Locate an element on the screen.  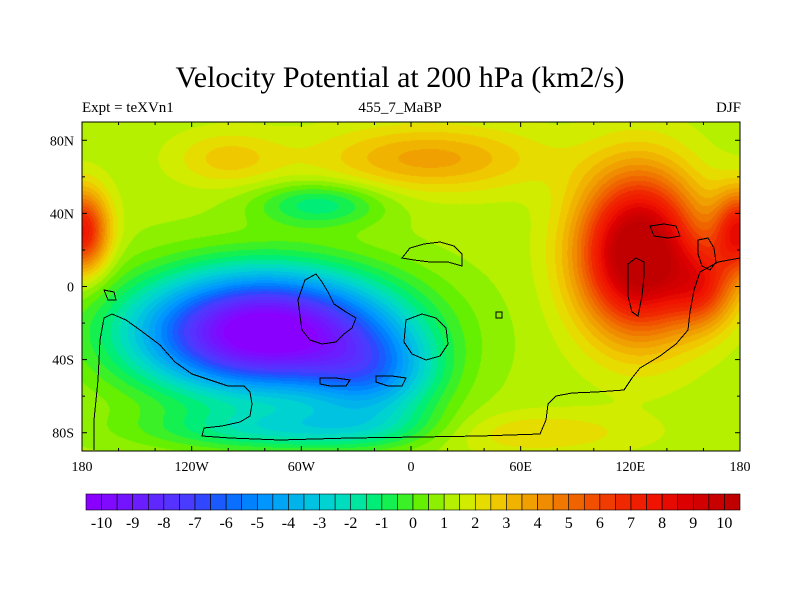
colorbar-label: -8 is located at coordinates (163, 523).